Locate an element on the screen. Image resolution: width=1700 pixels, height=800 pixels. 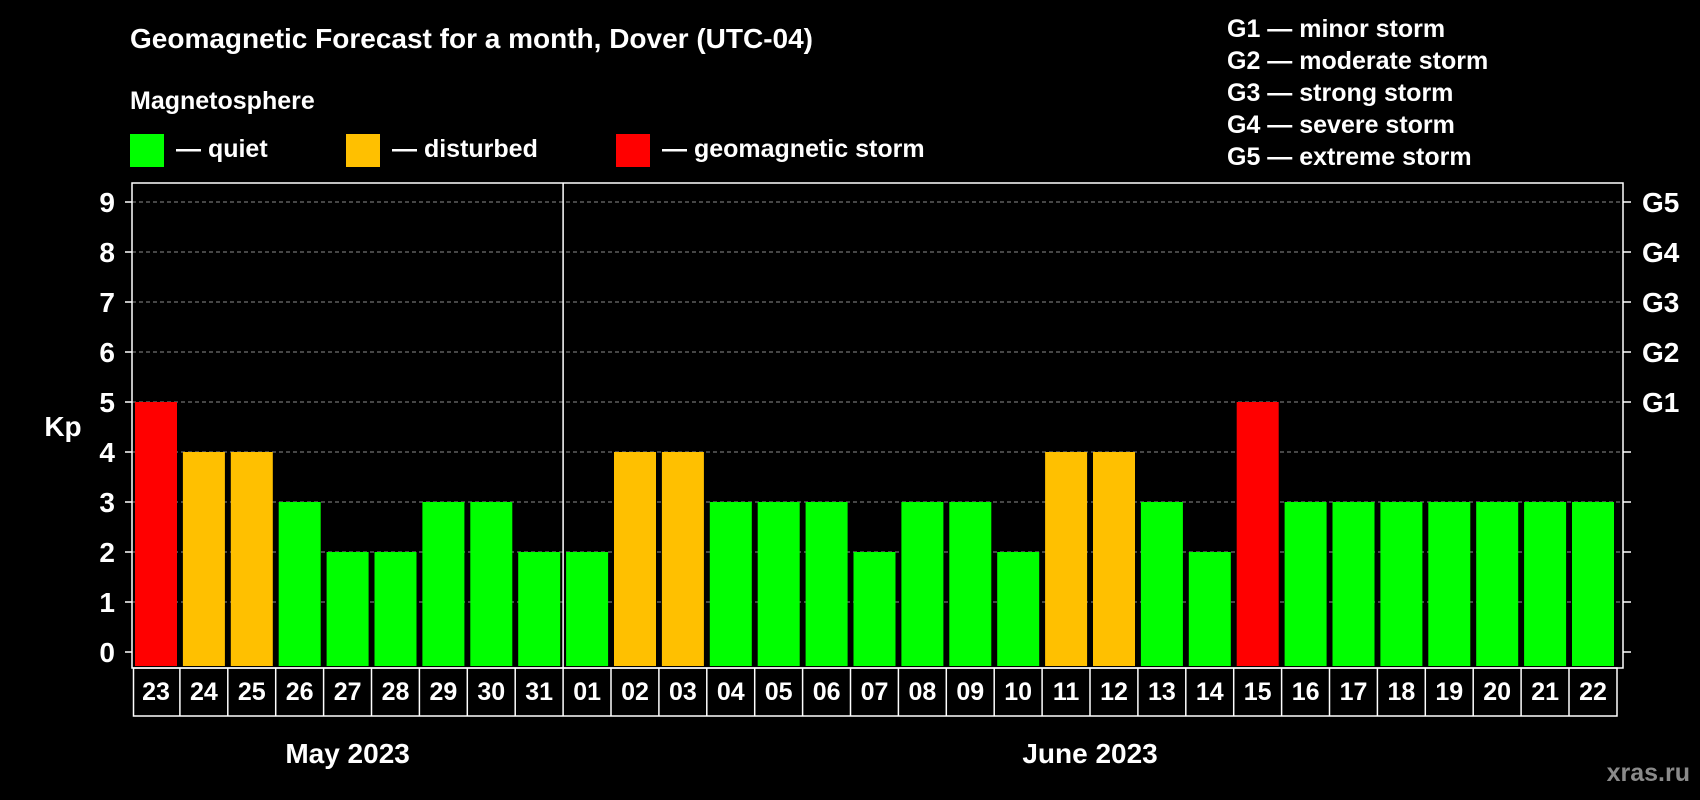
chart-subtitle: Magnetosphere is located at coordinates (222, 101).